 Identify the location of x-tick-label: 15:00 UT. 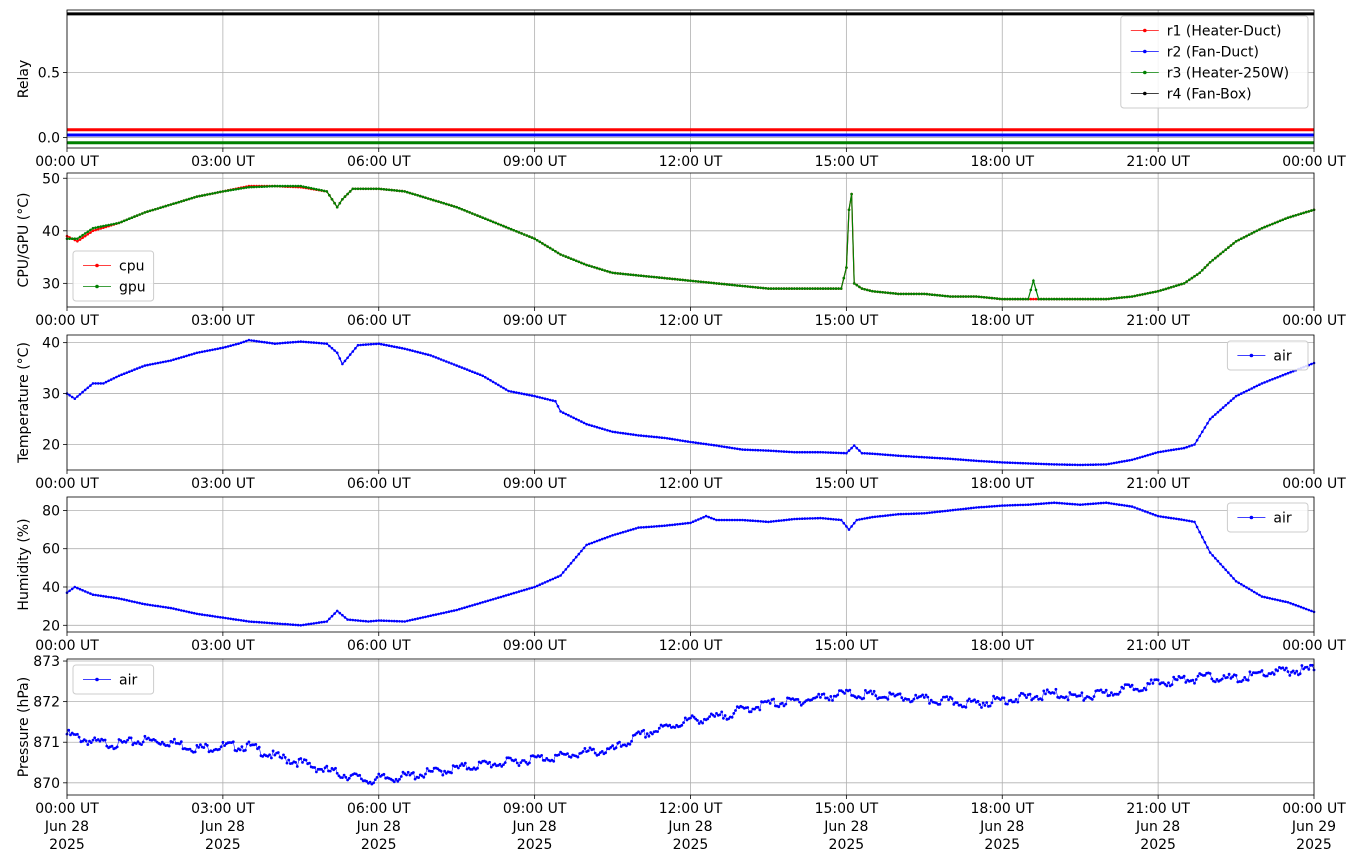
(847, 162).